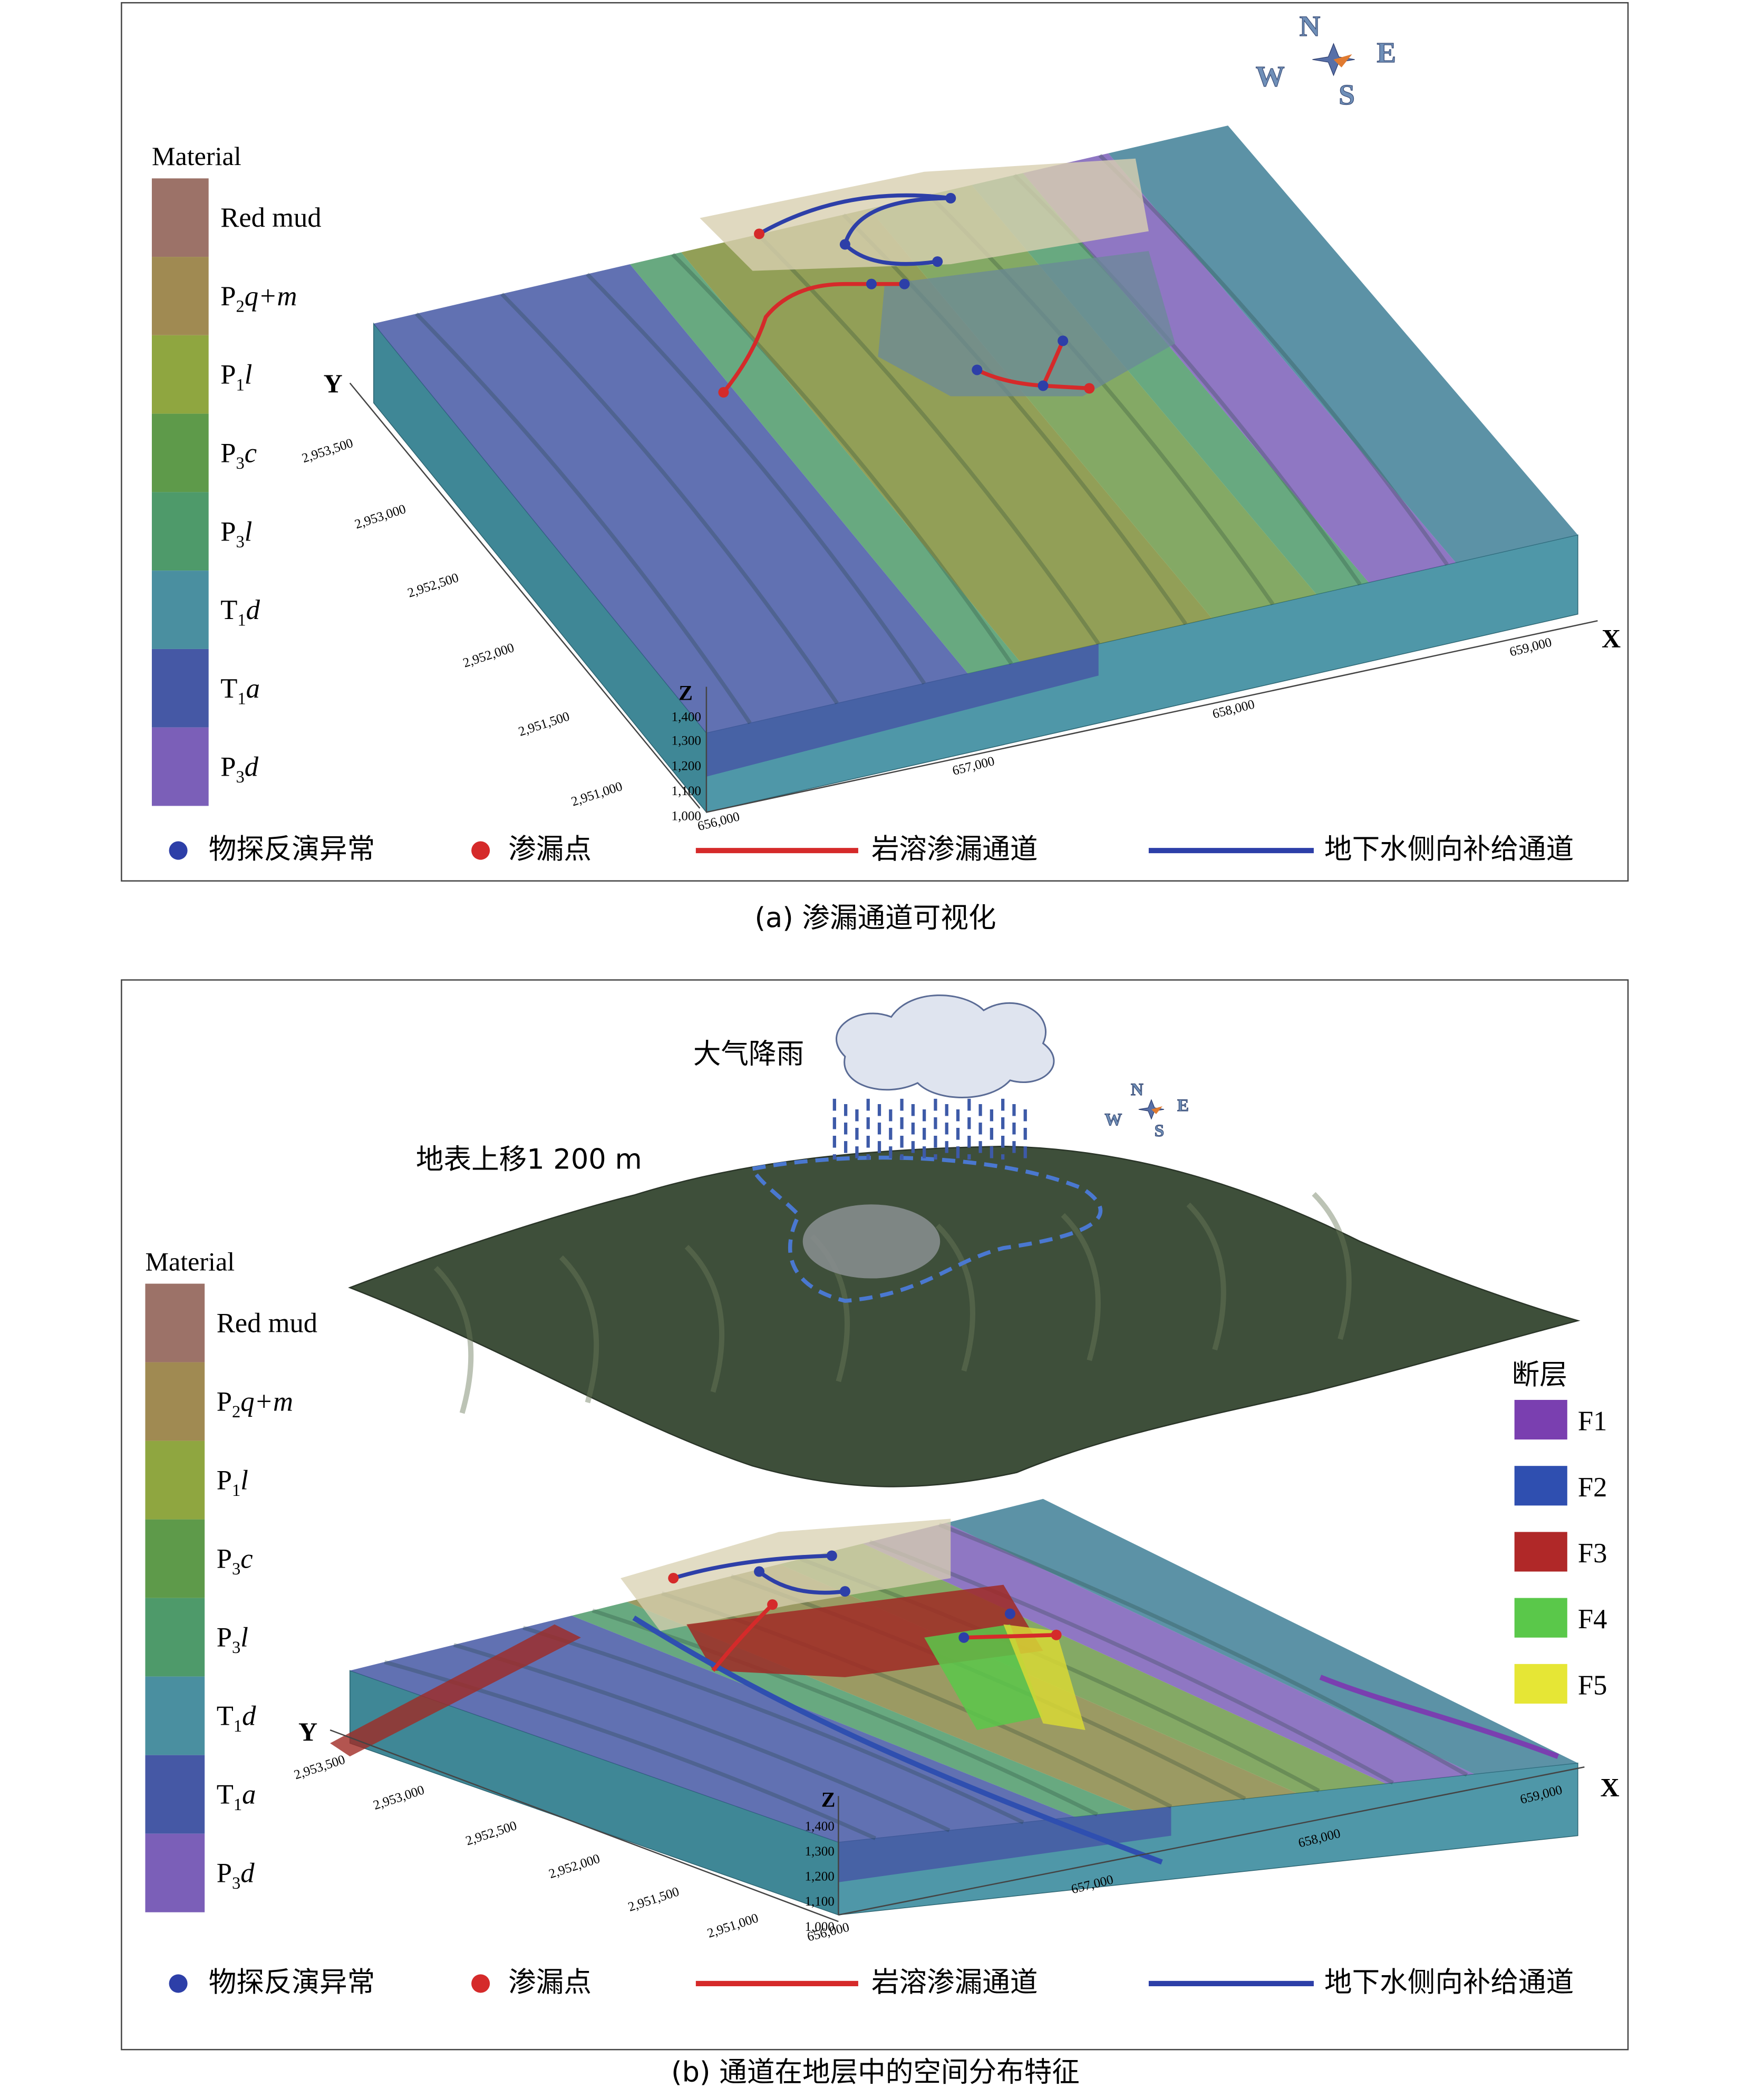 The height and width of the screenshot is (2088, 1764). Describe the element at coordinates (244, 1480) in the screenshot. I see `label-rest: l` at that location.